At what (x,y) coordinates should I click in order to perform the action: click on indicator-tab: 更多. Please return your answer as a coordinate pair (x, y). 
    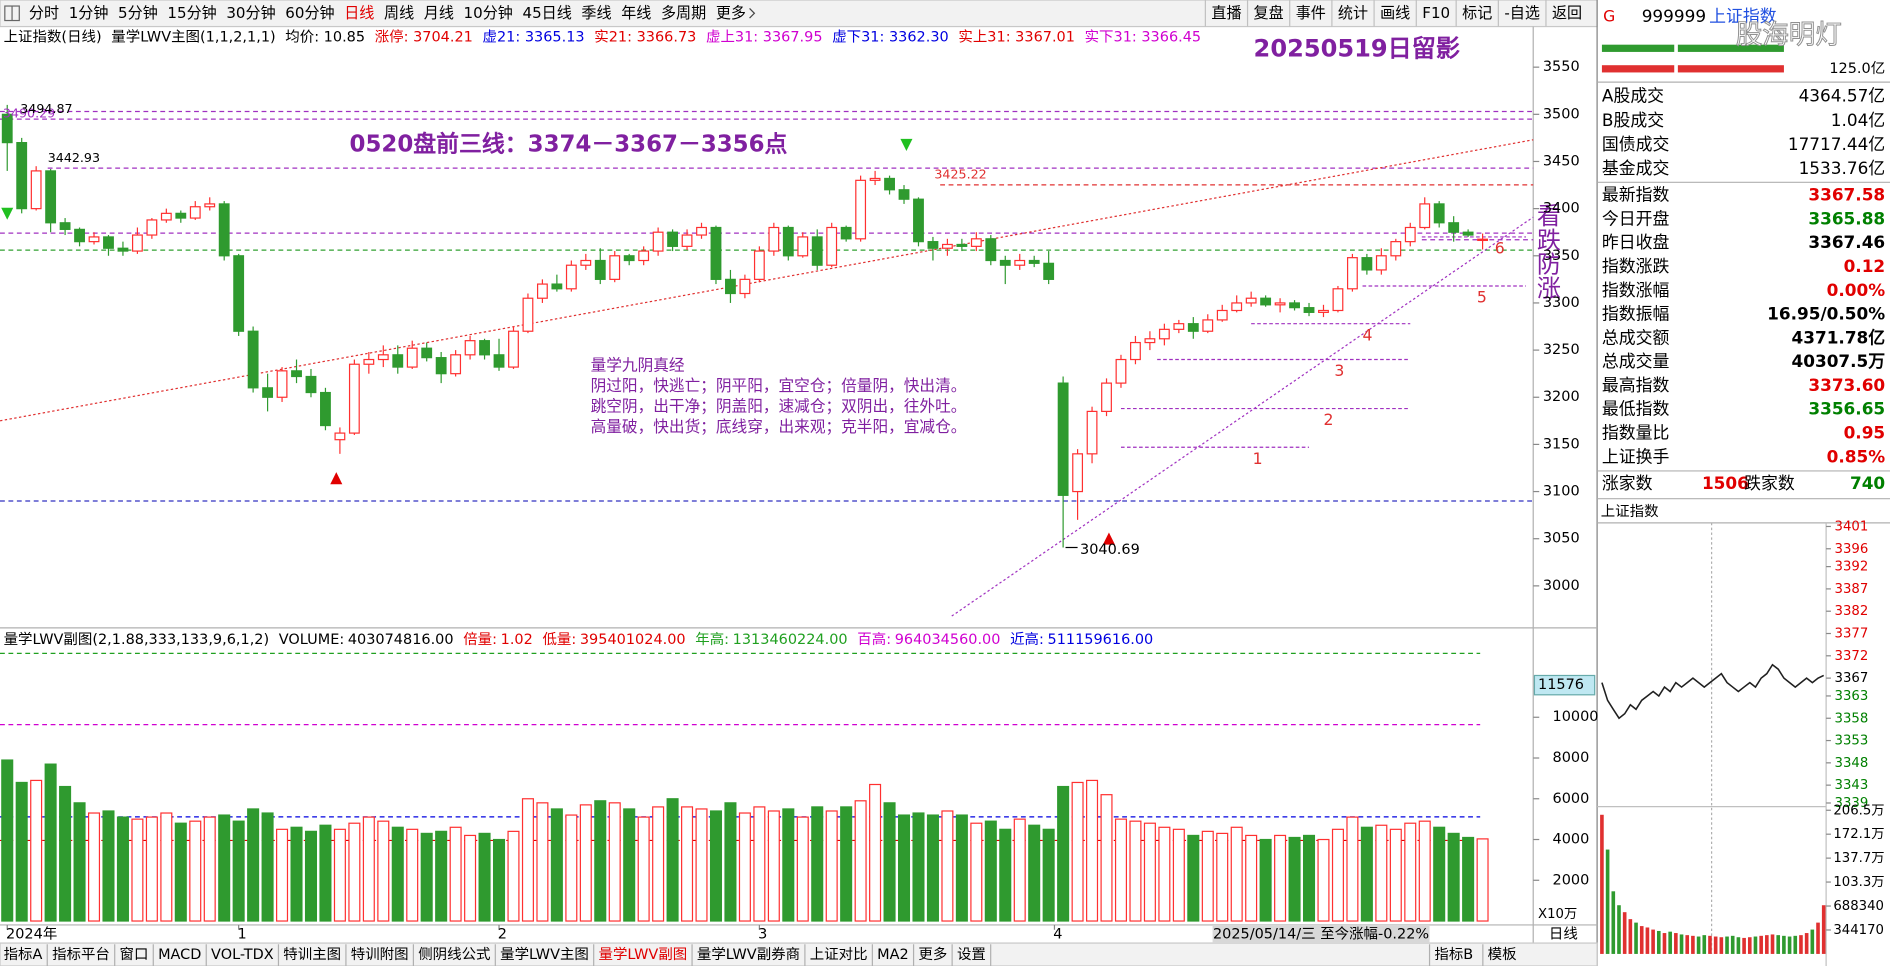
    Looking at the image, I should click on (932, 954).